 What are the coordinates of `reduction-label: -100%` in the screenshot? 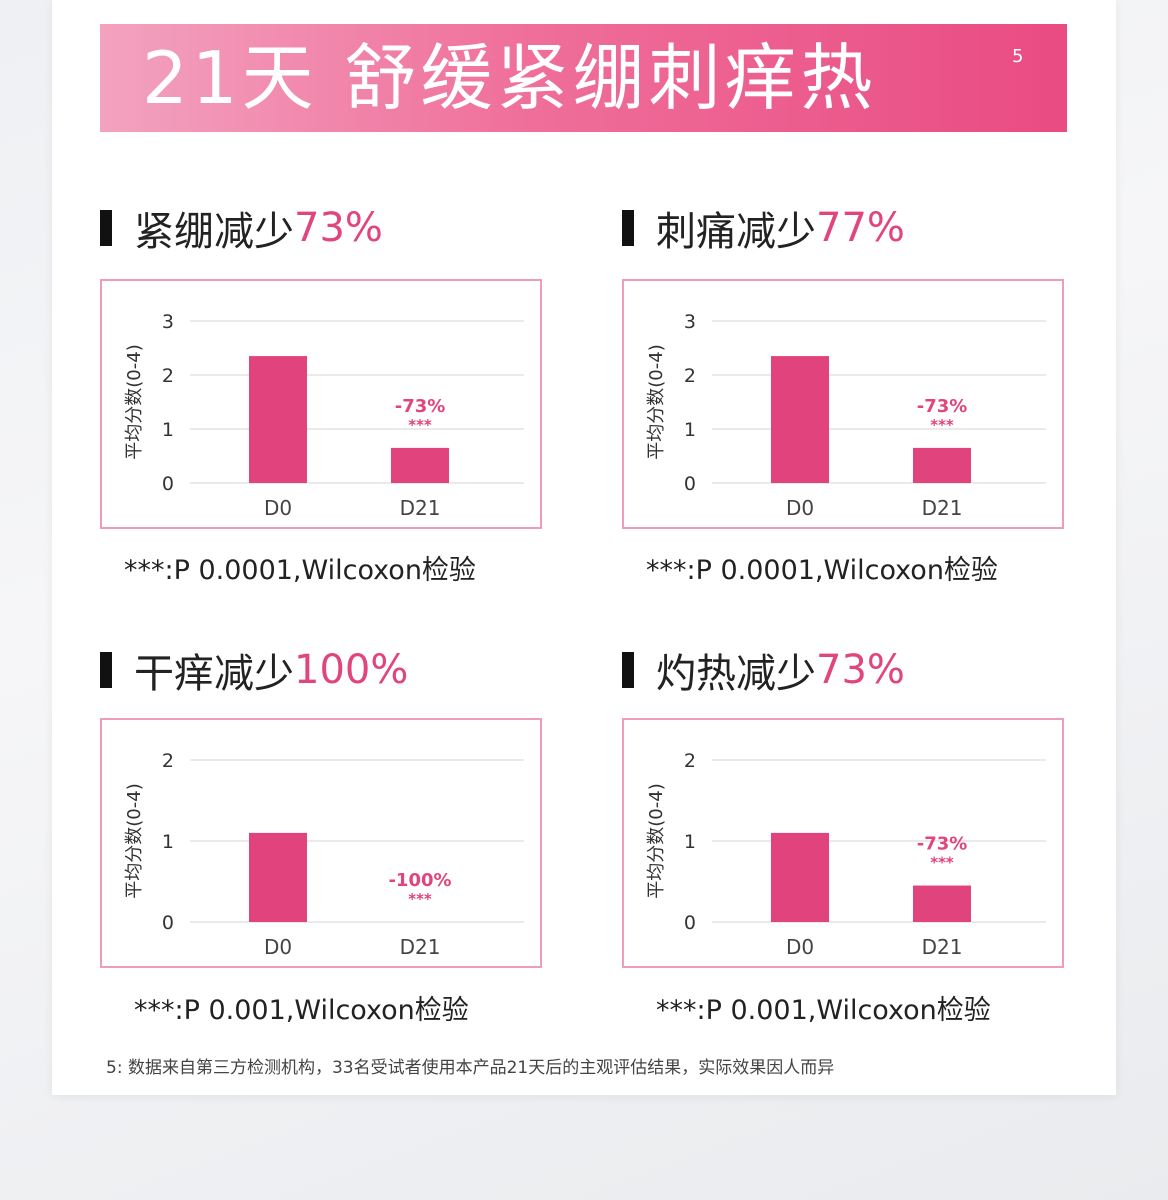 It's located at (419, 880).